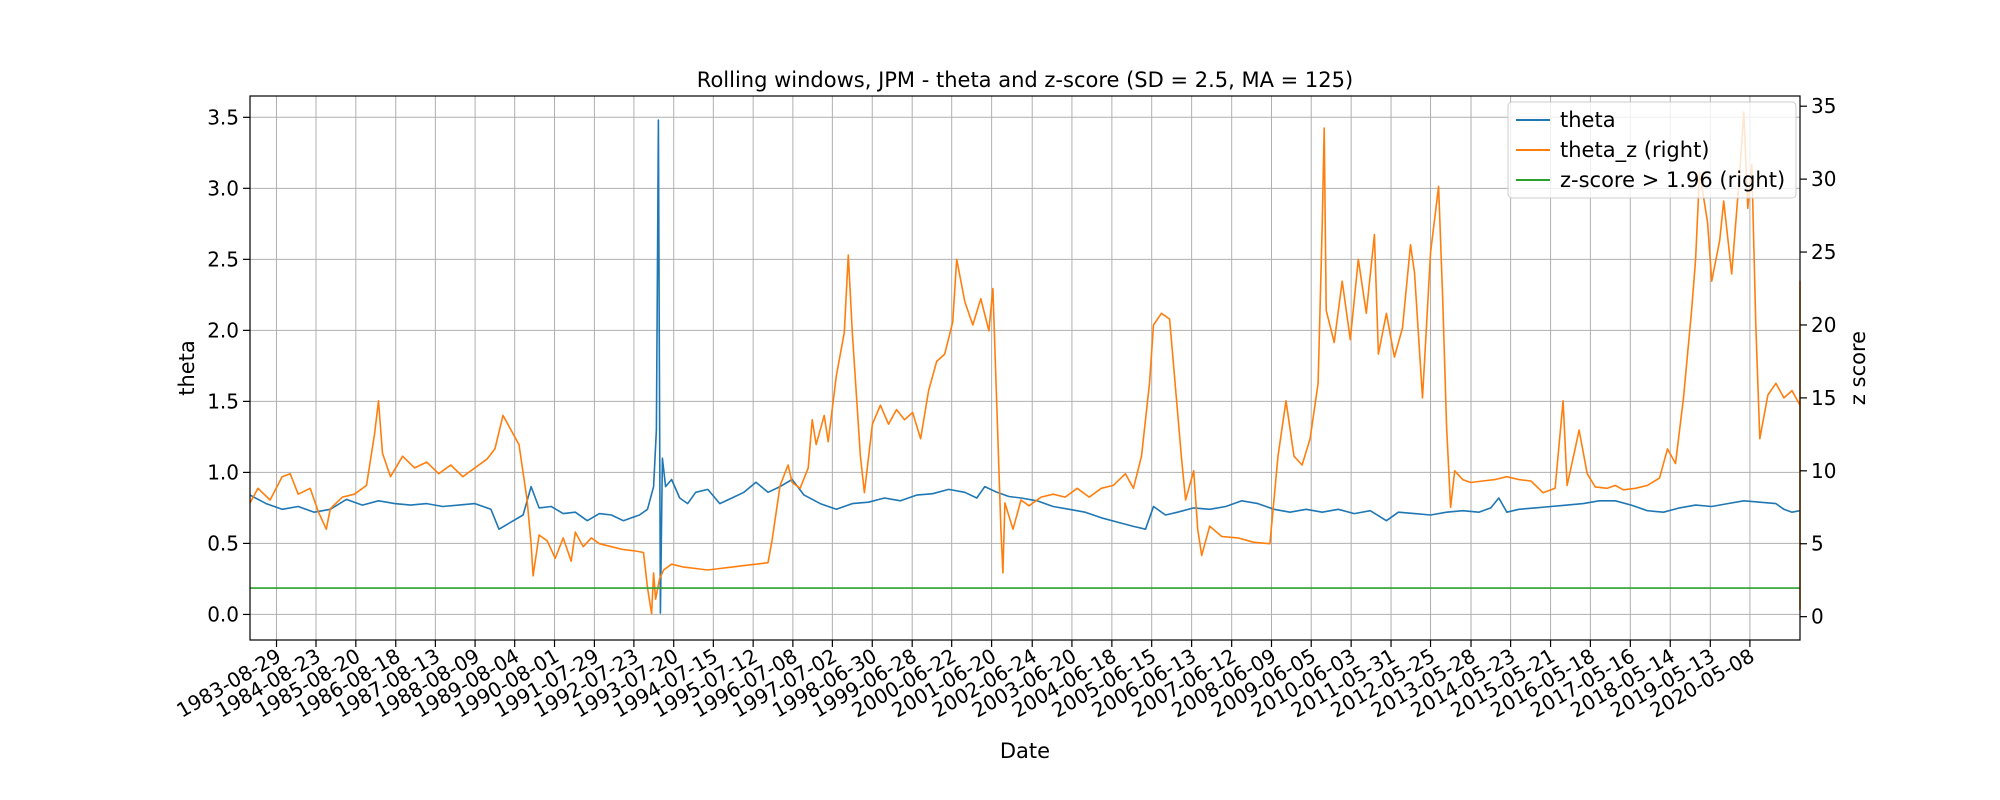 The image size is (2000, 800). Describe the element at coordinates (1818, 361) in the screenshot. I see `y-axis-right: 0 5 10 15 20 25 30 35` at that location.